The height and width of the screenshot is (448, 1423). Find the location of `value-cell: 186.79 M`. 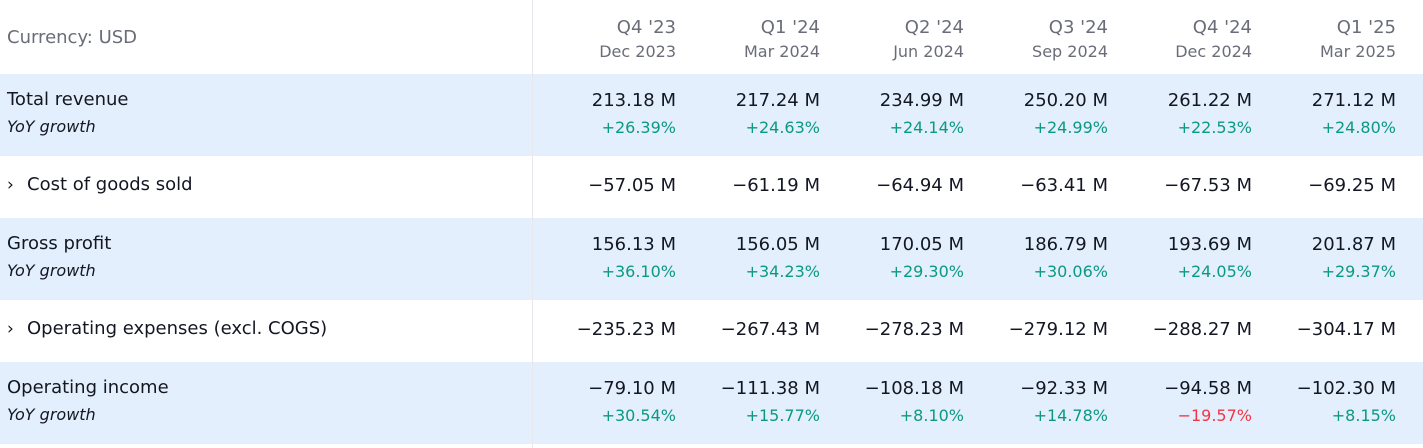

value-cell: 186.79 M is located at coordinates (1065, 244).